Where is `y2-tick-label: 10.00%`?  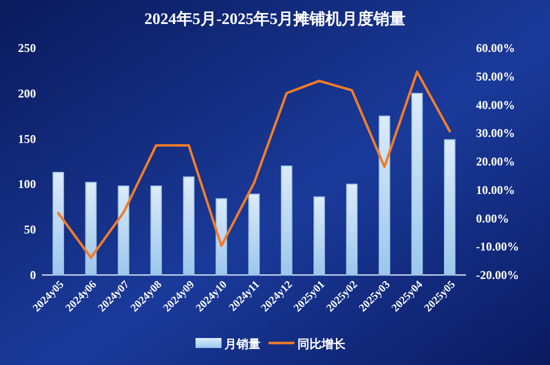
y2-tick-label: 10.00% is located at coordinates (495, 189).